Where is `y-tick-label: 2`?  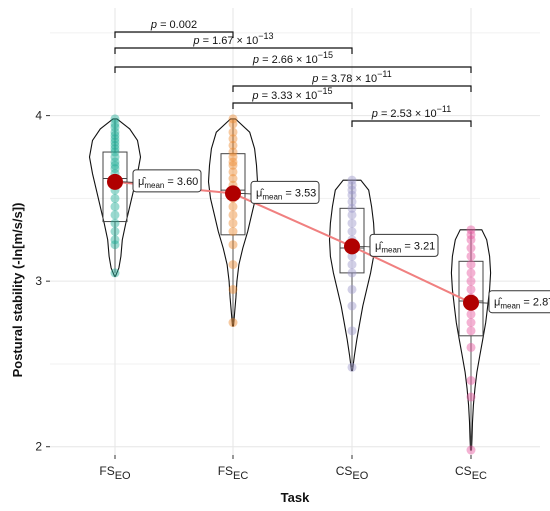
y-tick-label: 2 is located at coordinates (38, 447).